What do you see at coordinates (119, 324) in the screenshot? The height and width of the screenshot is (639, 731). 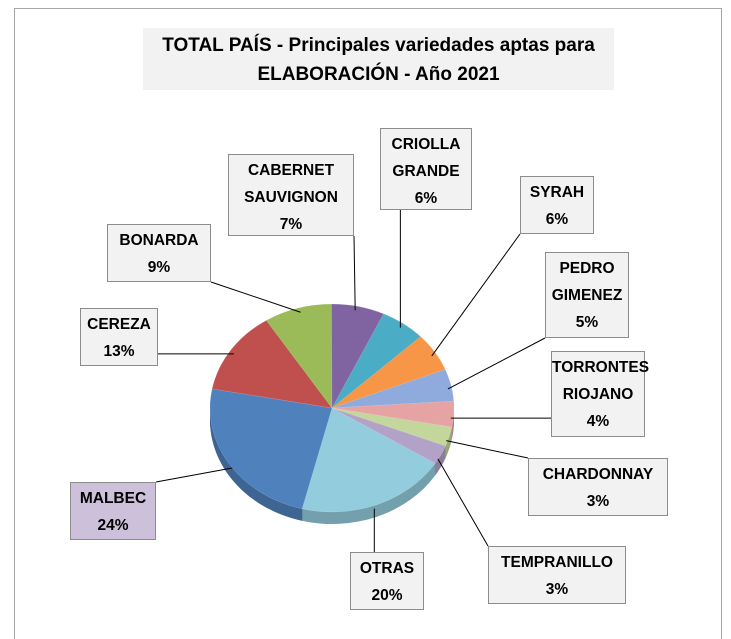 I see `category-label: CEREZA` at bounding box center [119, 324].